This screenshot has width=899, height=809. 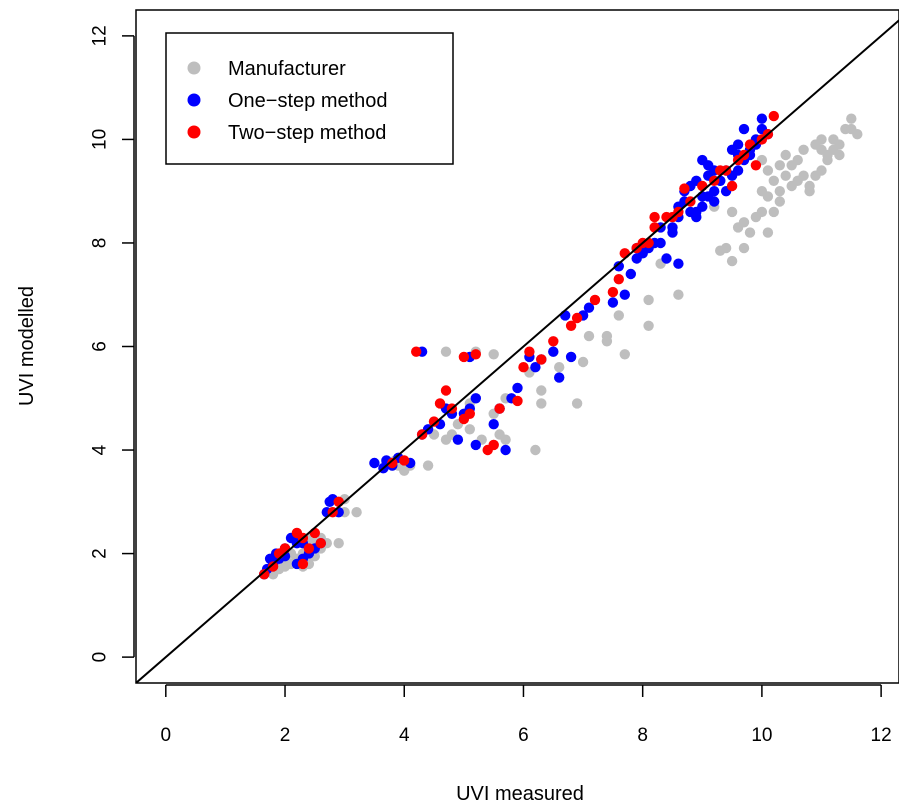 What do you see at coordinates (27, 346) in the screenshot?
I see `y-axis-title: UVI modelled` at bounding box center [27, 346].